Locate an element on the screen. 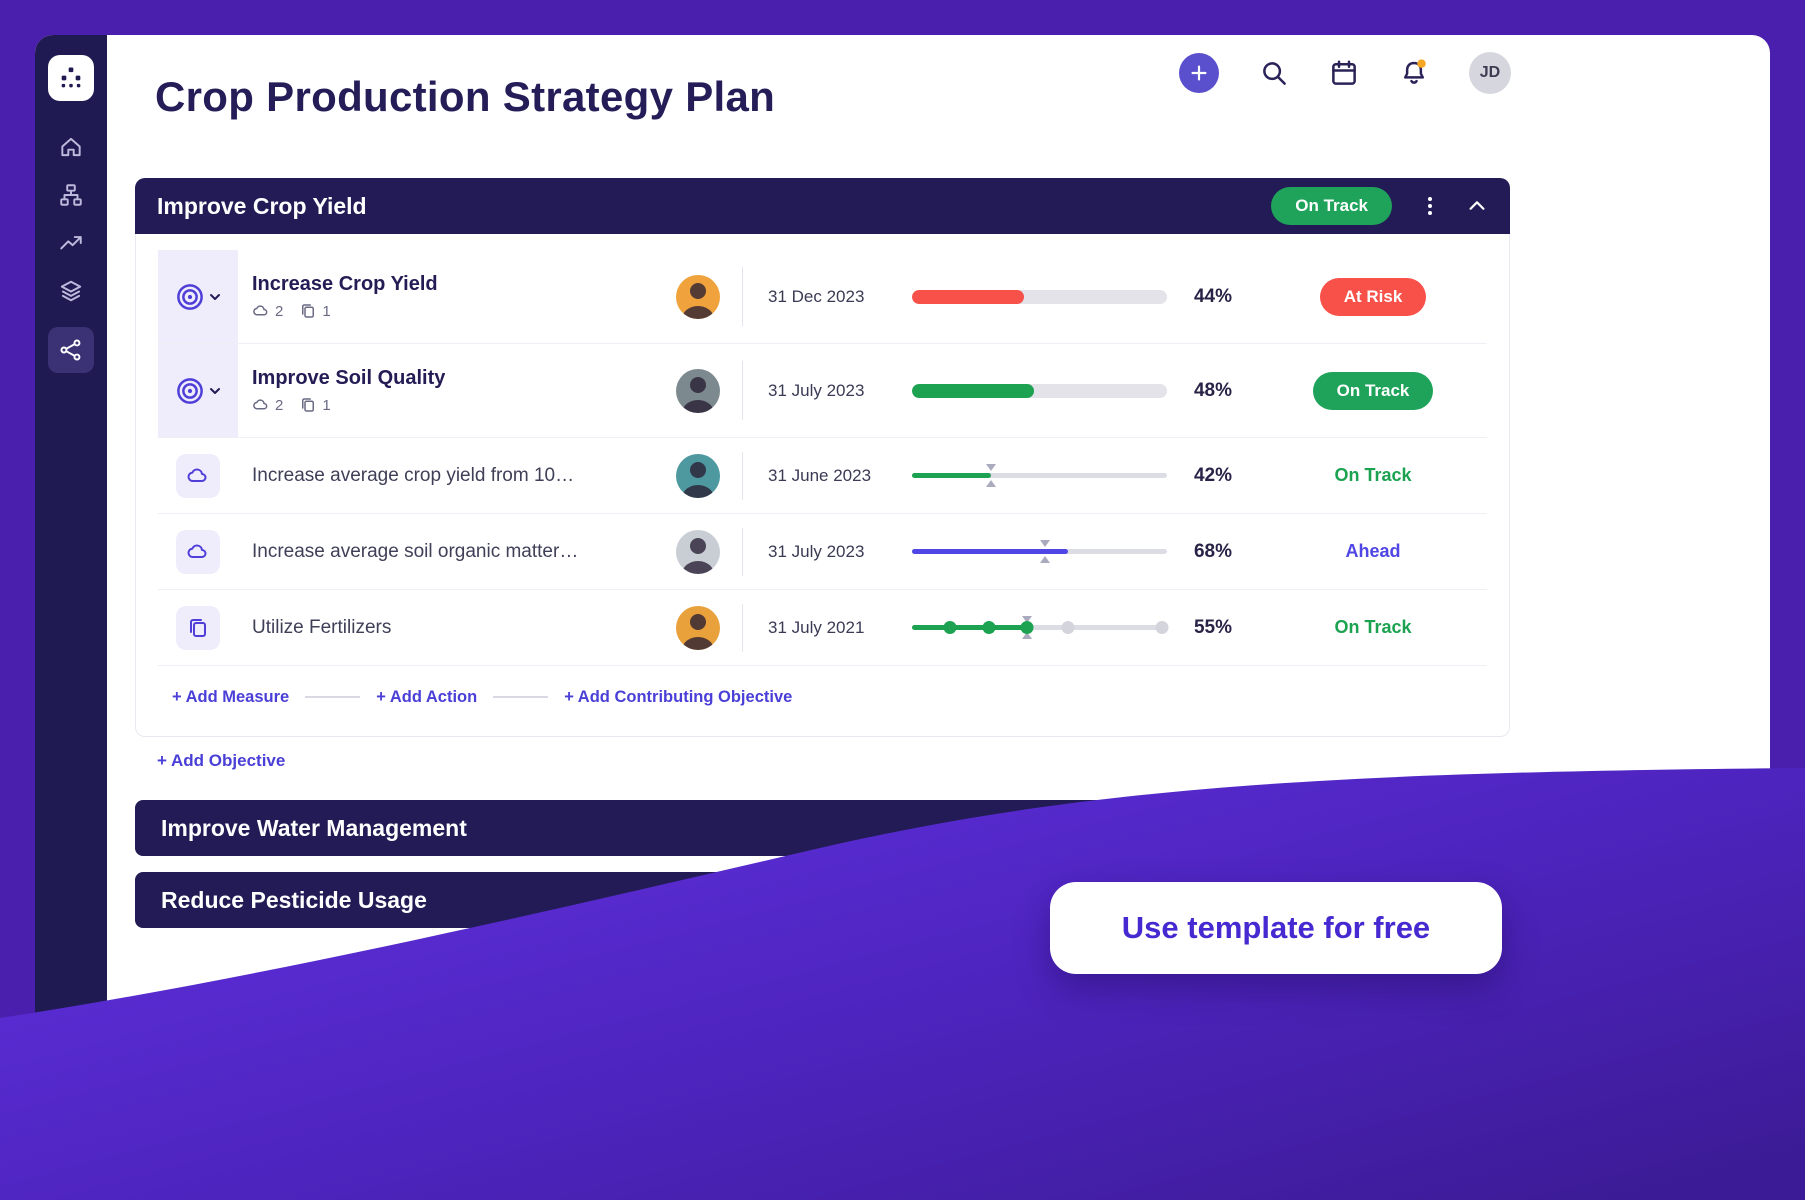 This screenshot has height=1200, width=1805. hierarchy-icon is located at coordinates (71, 195).